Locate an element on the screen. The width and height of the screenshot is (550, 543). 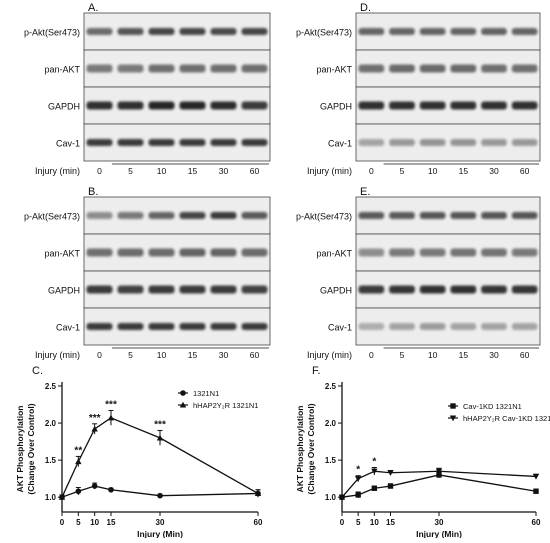
significance-mark: *** is located at coordinates (95, 418).